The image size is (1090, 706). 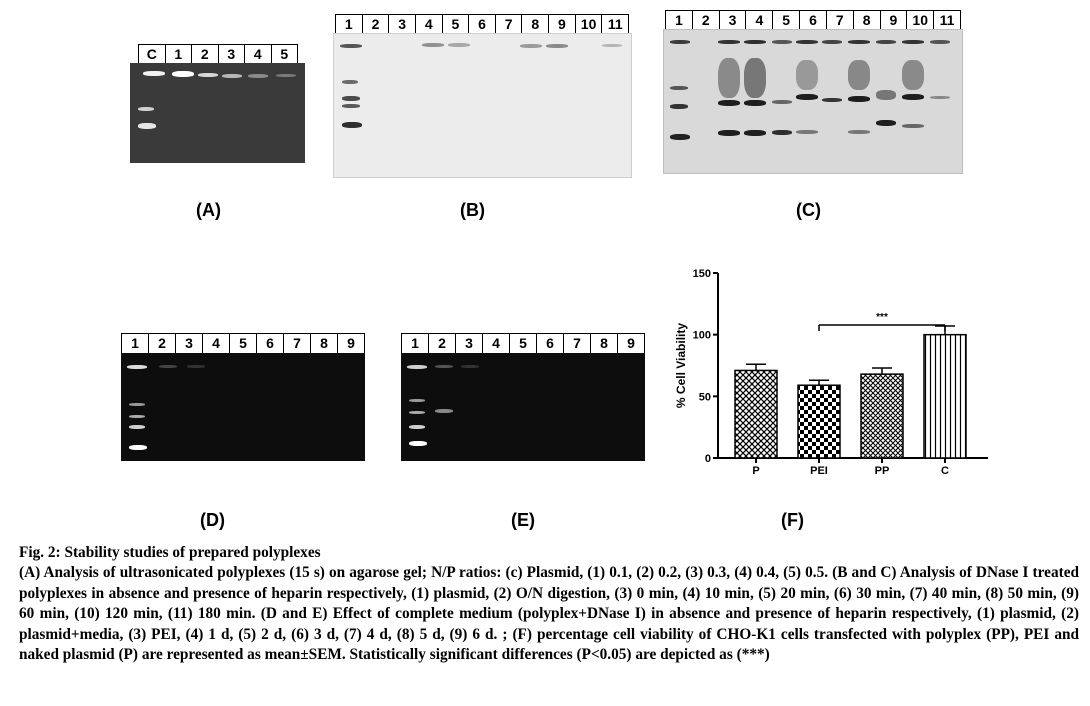 I want to click on gel-image-d, so click(x=243, y=407).